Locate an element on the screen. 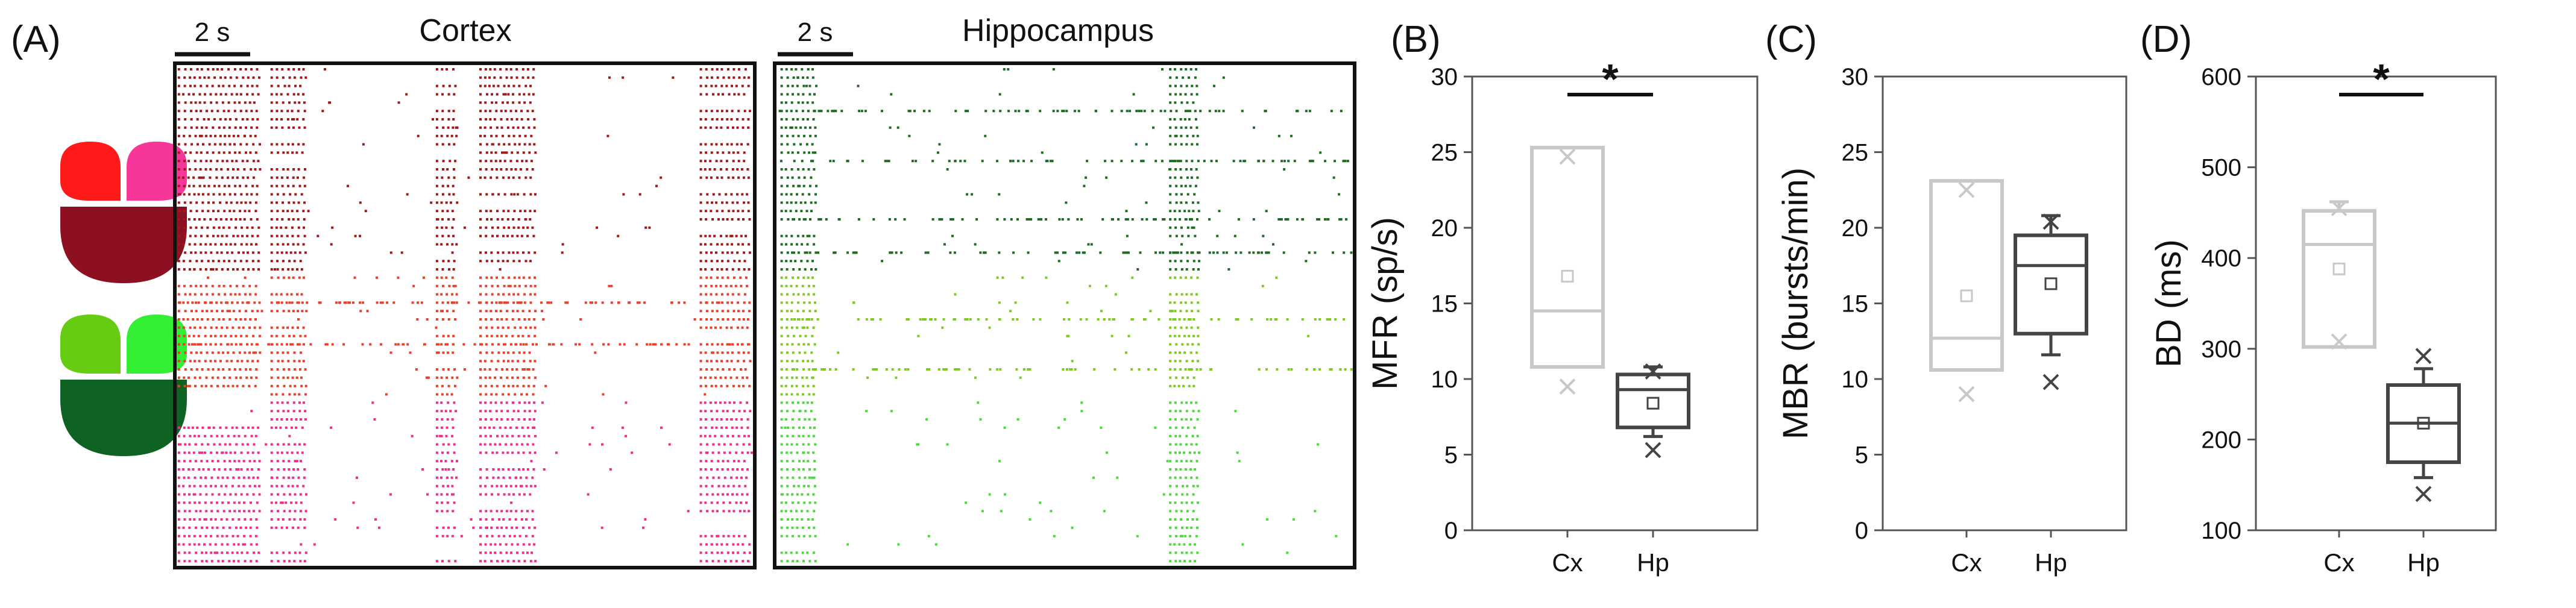  y-tick-label: 400 is located at coordinates (2221, 258).